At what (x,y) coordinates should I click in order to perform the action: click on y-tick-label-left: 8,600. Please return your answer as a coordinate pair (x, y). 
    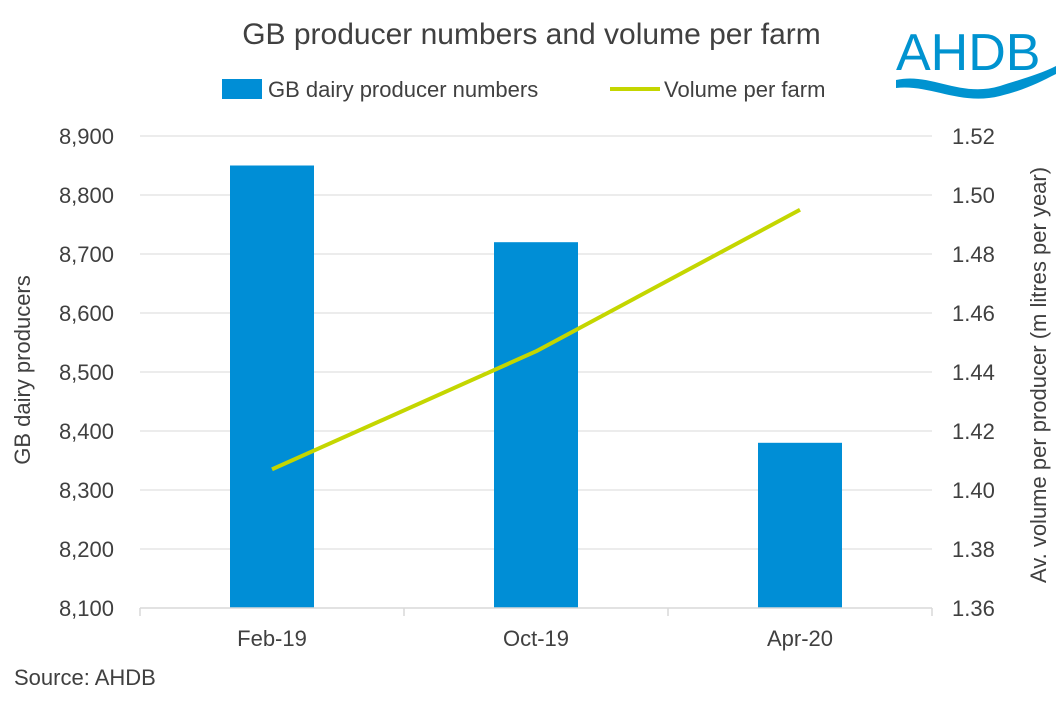
    Looking at the image, I should click on (86, 313).